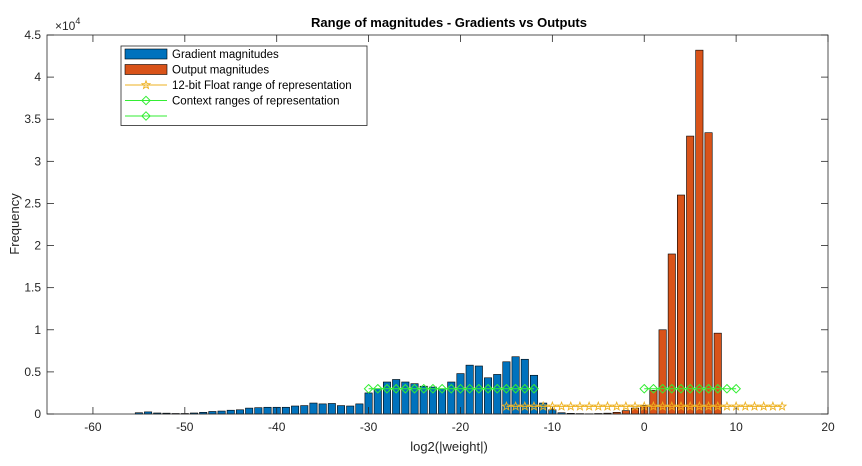  What do you see at coordinates (225, 55) in the screenshot?
I see `legend-label: Gradient magnitudes` at bounding box center [225, 55].